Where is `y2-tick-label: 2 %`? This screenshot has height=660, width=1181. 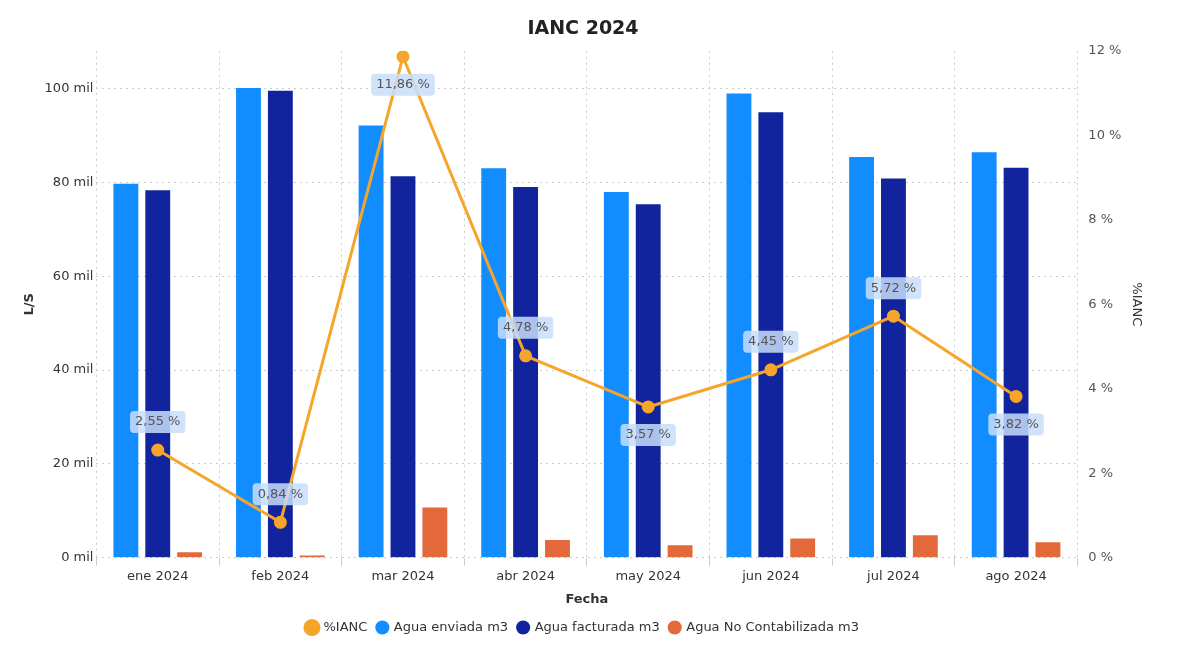 y2-tick-label: 2 % is located at coordinates (1101, 472).